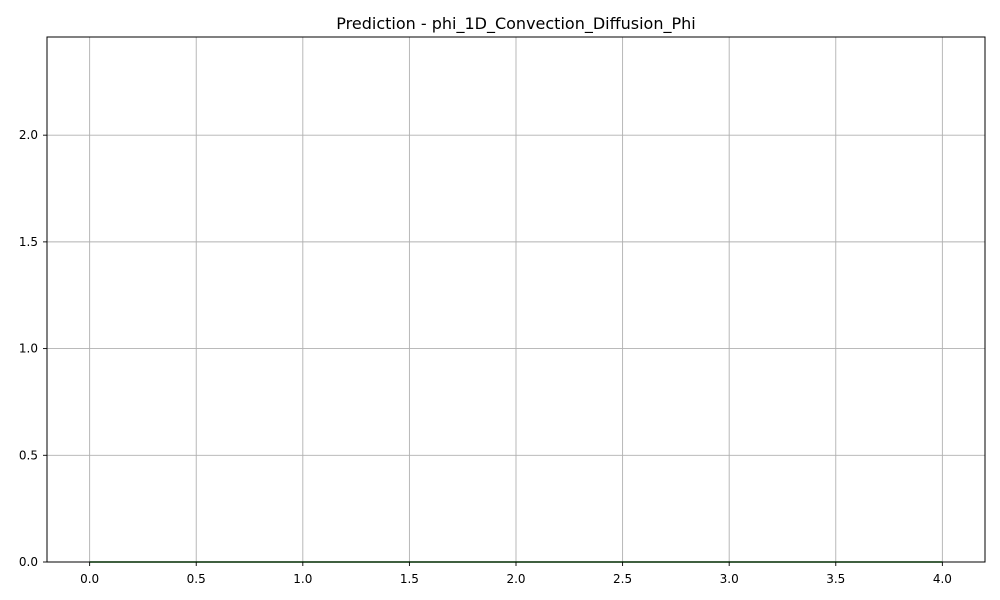  I want to click on y-tick-label: 1.0, so click(28, 349).